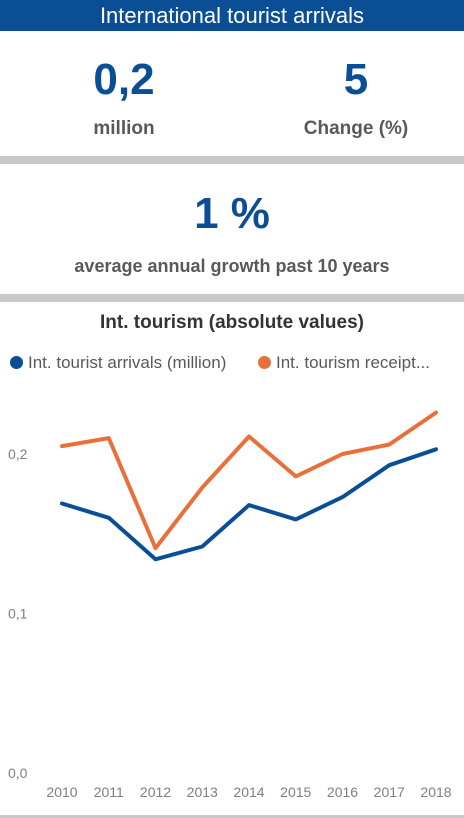 Image resolution: width=464 pixels, height=818 pixels. What do you see at coordinates (342, 792) in the screenshot?
I see `x-tick-label-2016: 2016` at bounding box center [342, 792].